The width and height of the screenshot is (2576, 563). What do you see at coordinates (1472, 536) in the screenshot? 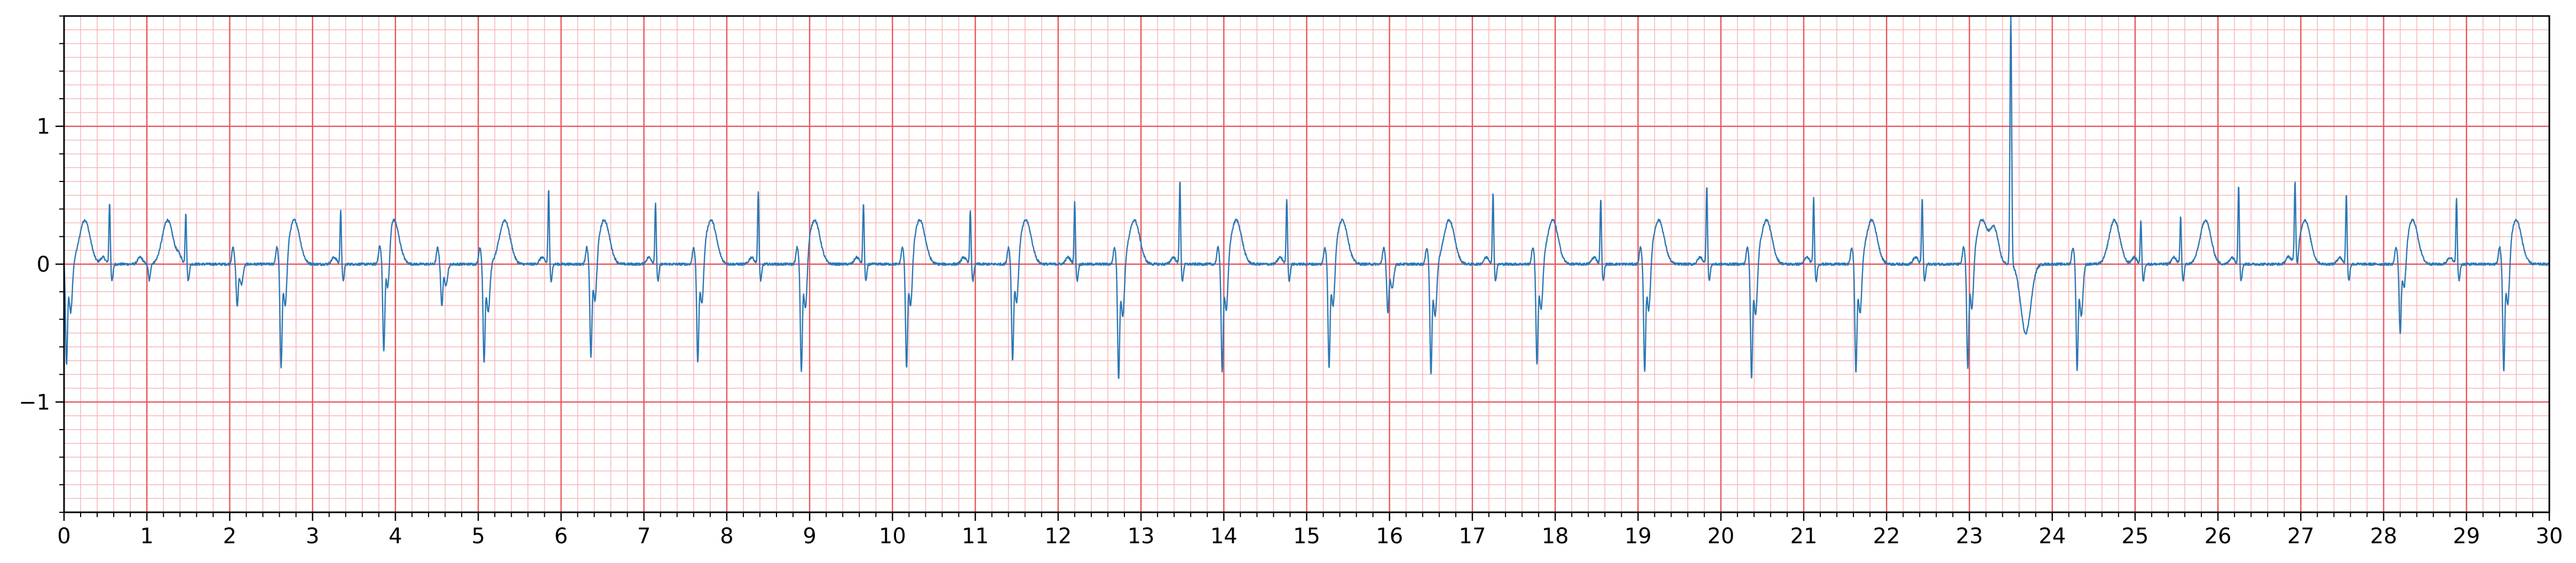
I see `x-tick-label: 17` at bounding box center [1472, 536].